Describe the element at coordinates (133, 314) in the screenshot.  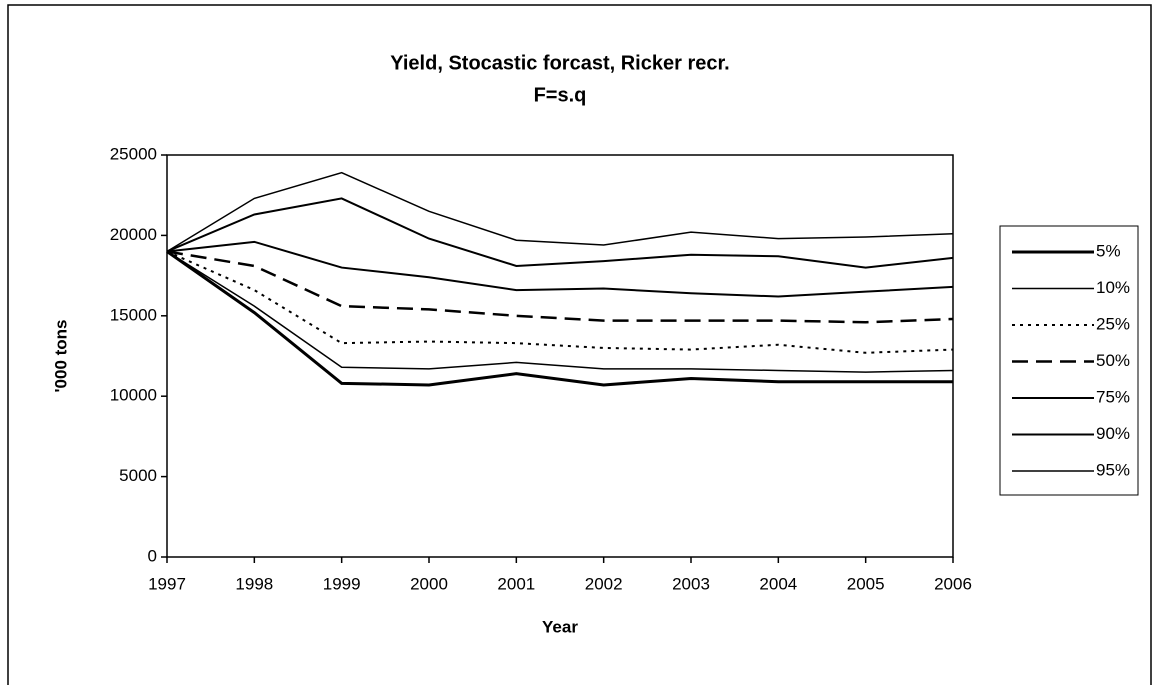
I see `y-tick-label: 15000` at that location.